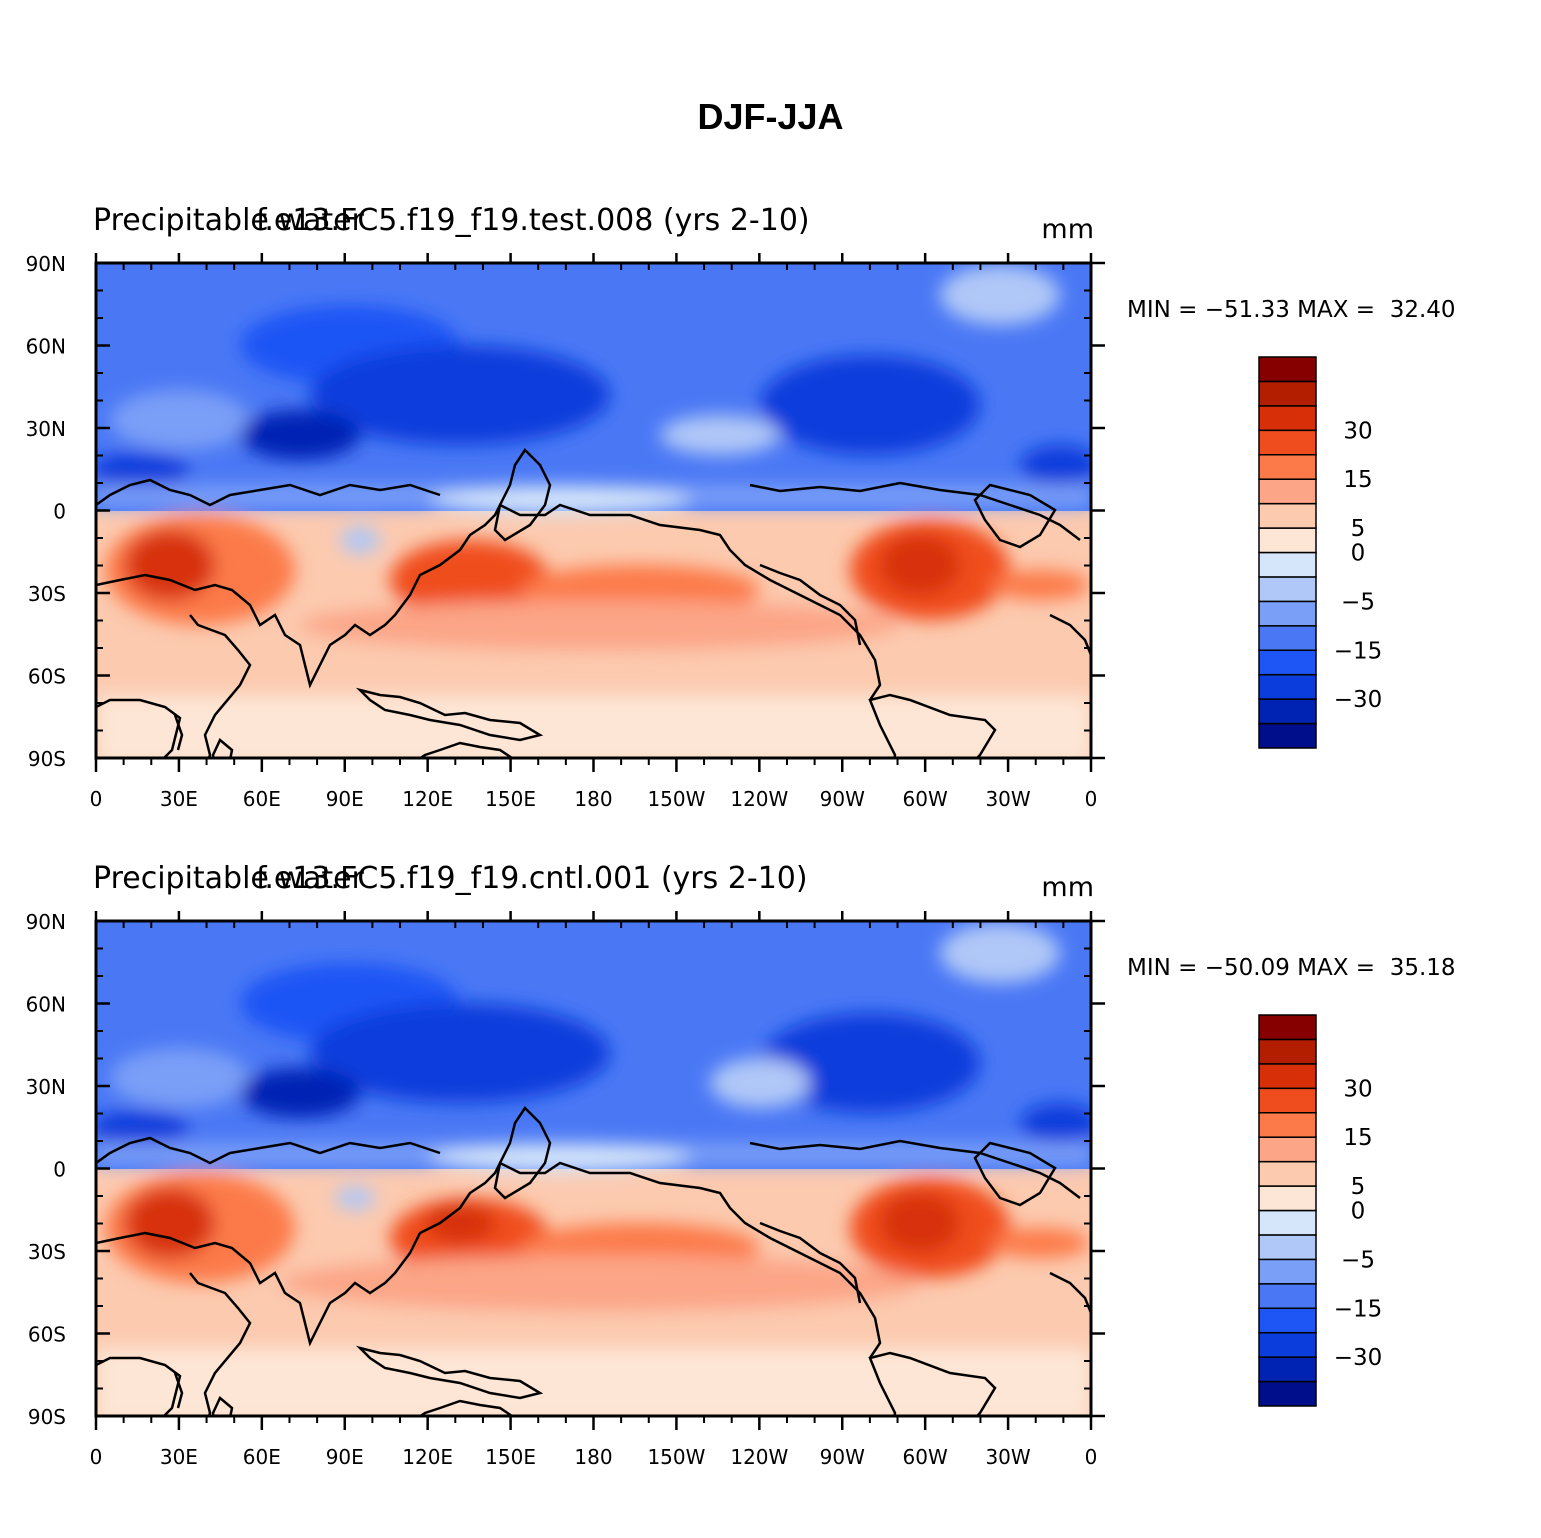 Image resolution: width=1541 pixels, height=1538 pixels. Describe the element at coordinates (1358, 651) in the screenshot. I see `colorbar-label: −15` at that location.